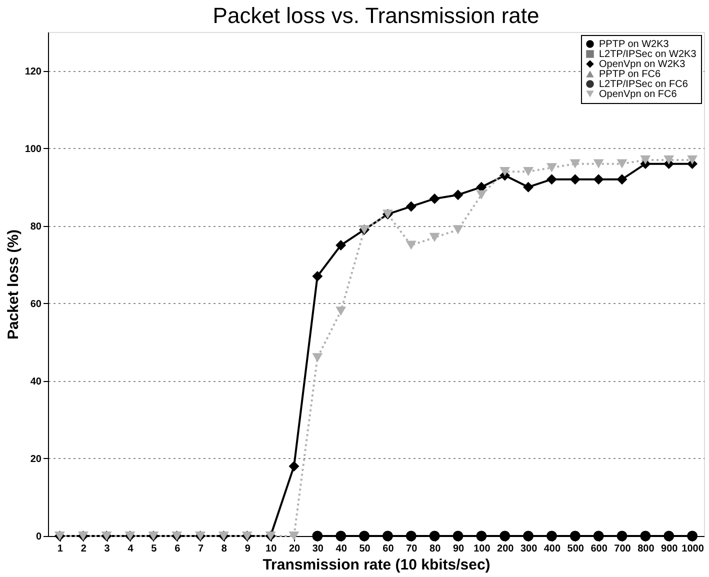 Image resolution: width=709 pixels, height=577 pixels. Describe the element at coordinates (648, 54) in the screenshot. I see `legend-label: L2TP/IPSec on W2K3` at that location.